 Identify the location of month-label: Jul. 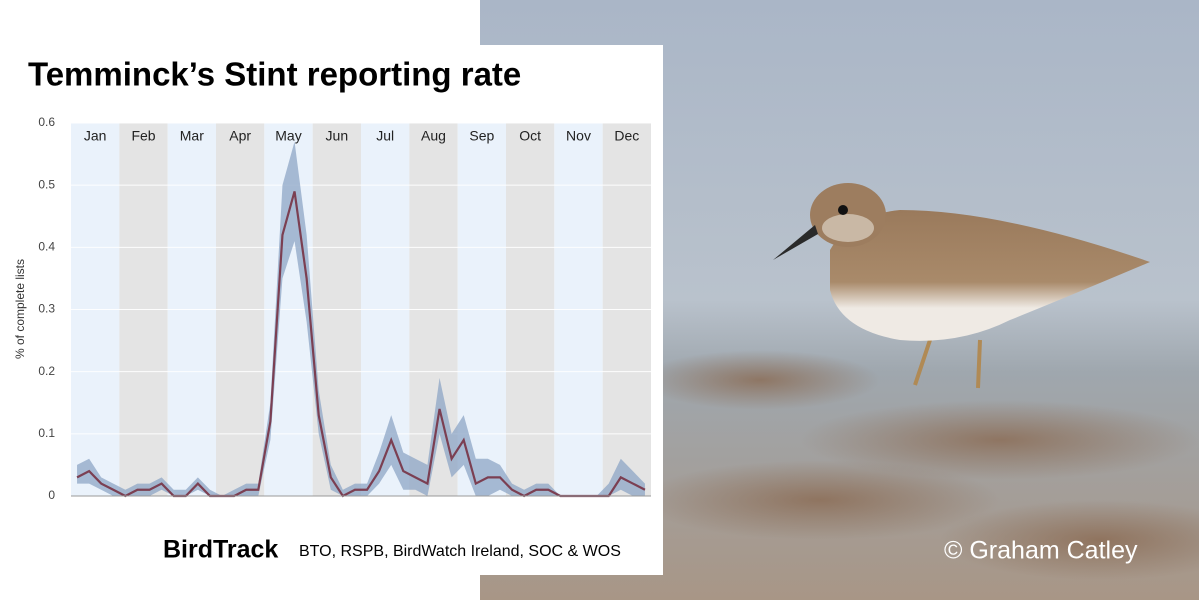
(385, 136).